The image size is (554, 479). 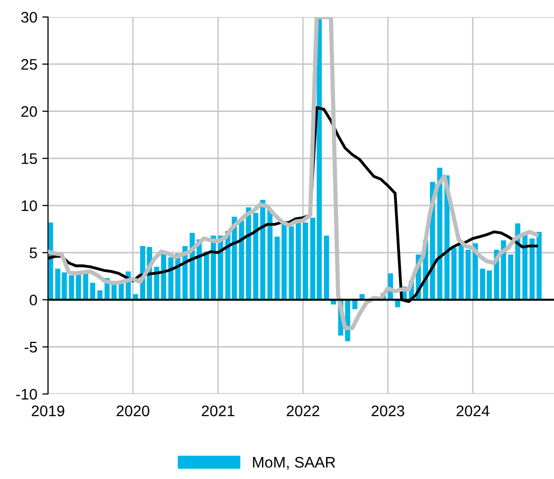 What do you see at coordinates (29, 111) in the screenshot?
I see `y-tick-label: 20` at bounding box center [29, 111].